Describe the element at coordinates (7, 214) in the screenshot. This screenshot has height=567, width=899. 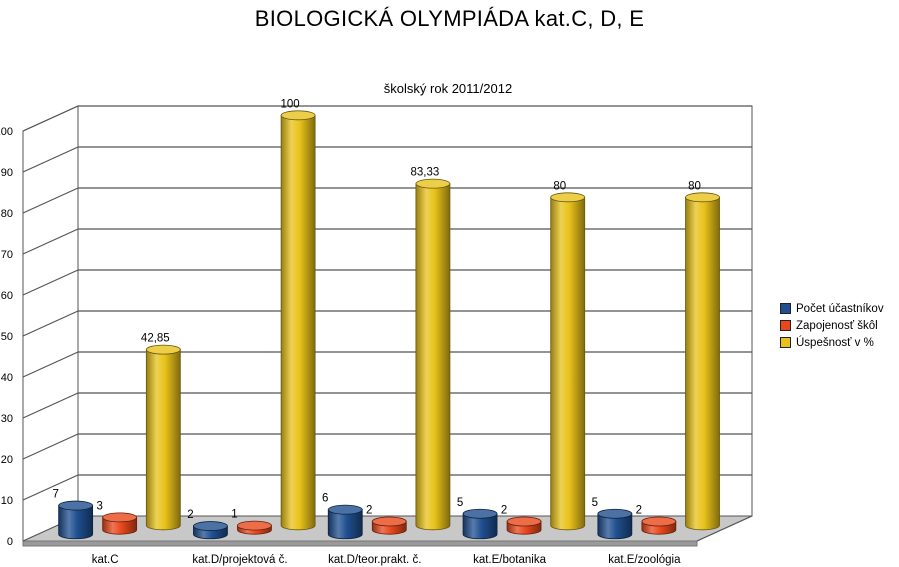
I see `y-tick-label: 80` at that location.